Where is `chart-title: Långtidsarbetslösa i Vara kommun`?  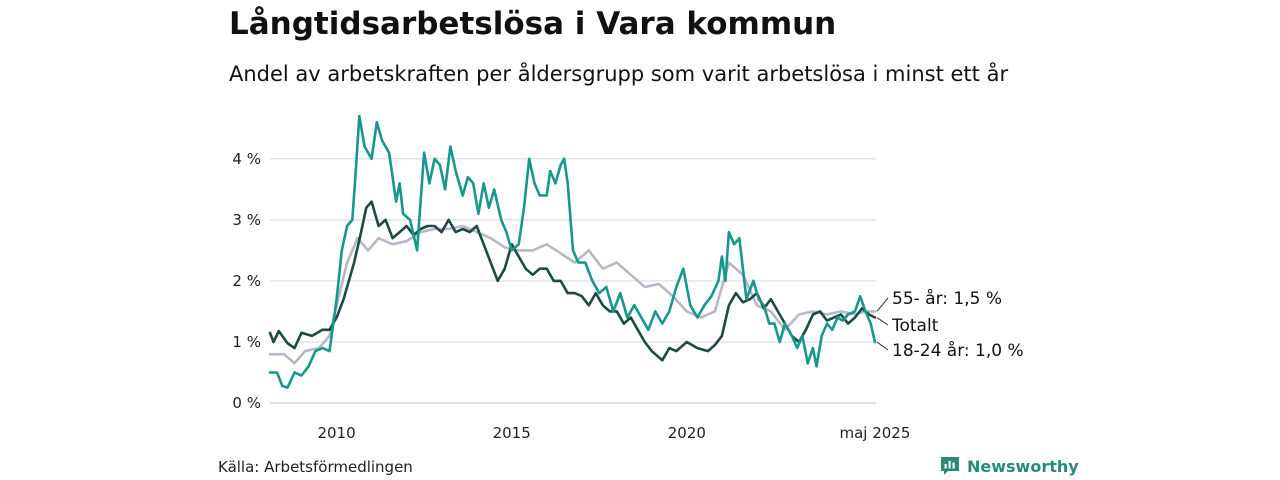
chart-title: Långtidsarbetslösa i Vara kommun is located at coordinates (533, 24).